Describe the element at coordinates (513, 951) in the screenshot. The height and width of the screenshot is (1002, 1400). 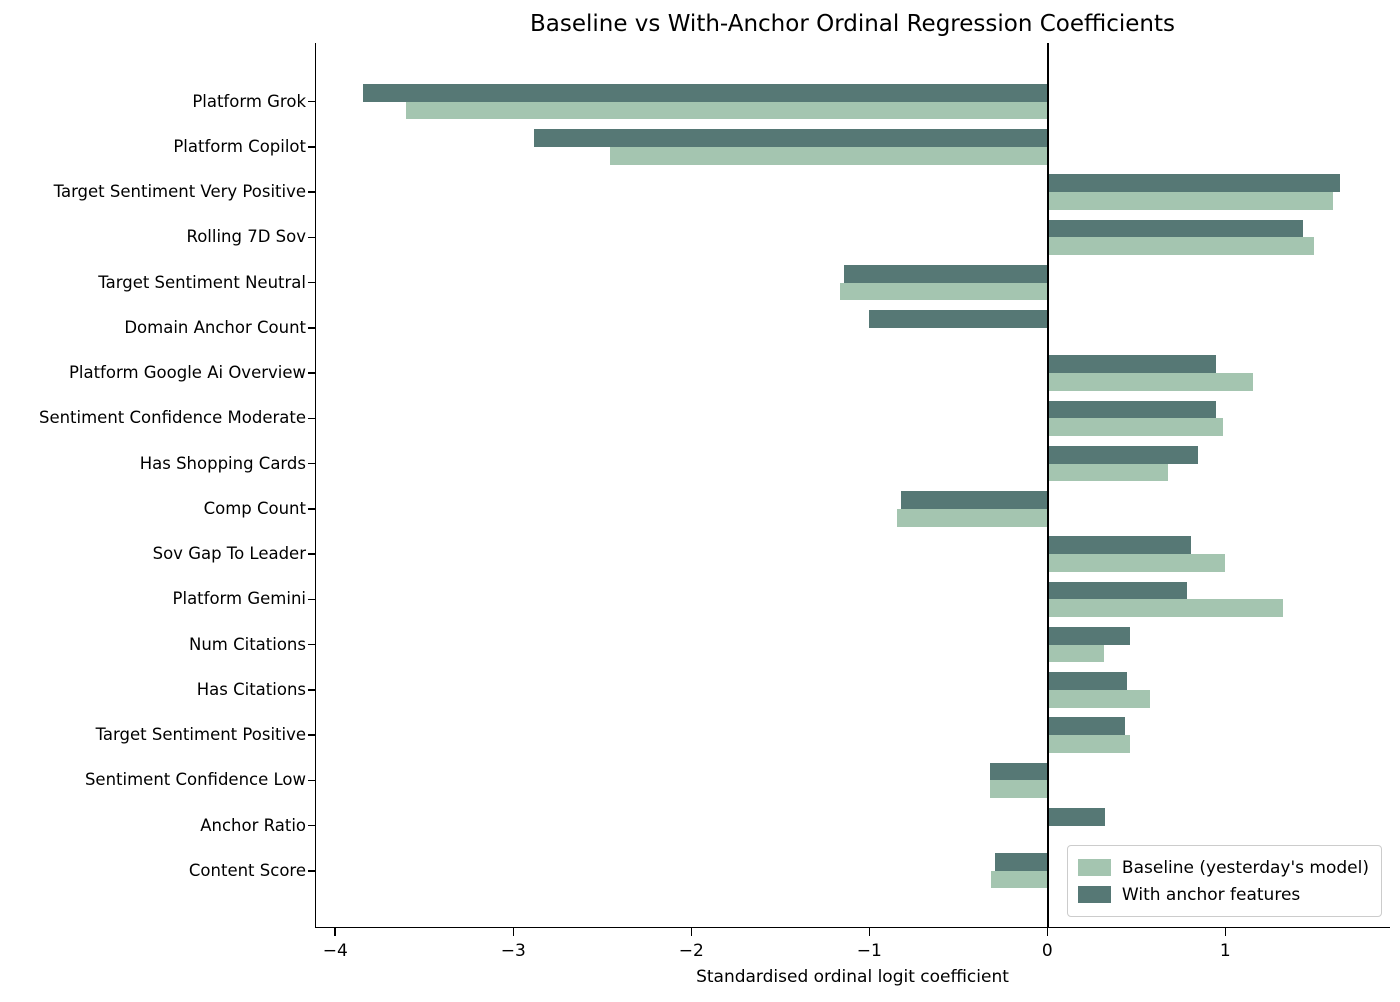
I see `x-tick-label--3: −3` at that location.